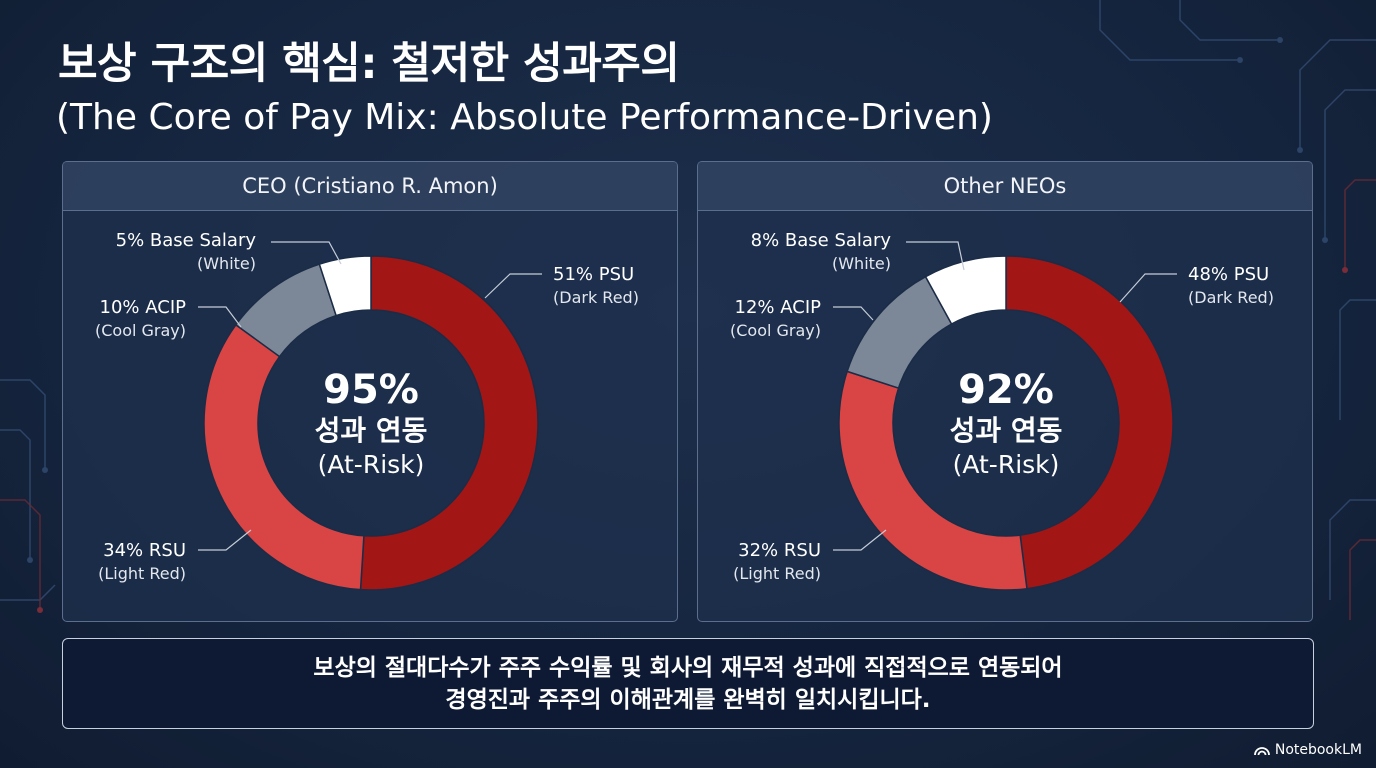 This screenshot has width=1376, height=768. I want to click on ceo-rsu-color: (Light Red), so click(142, 573).